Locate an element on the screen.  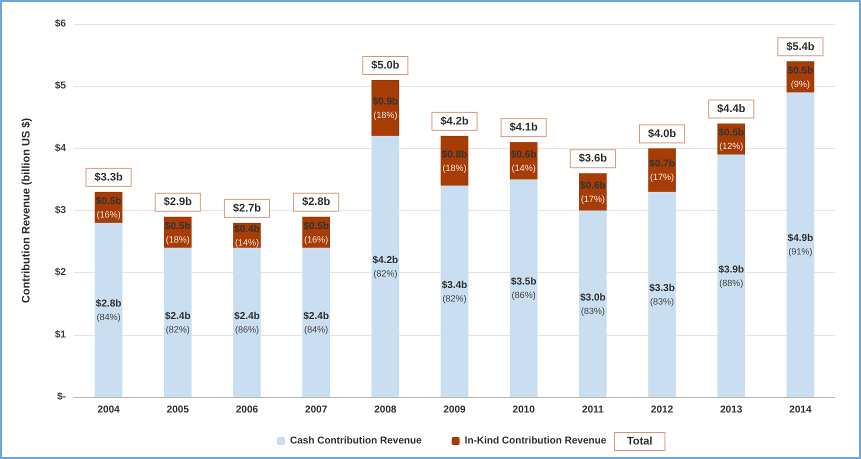
total-label: $5.4b is located at coordinates (800, 46).